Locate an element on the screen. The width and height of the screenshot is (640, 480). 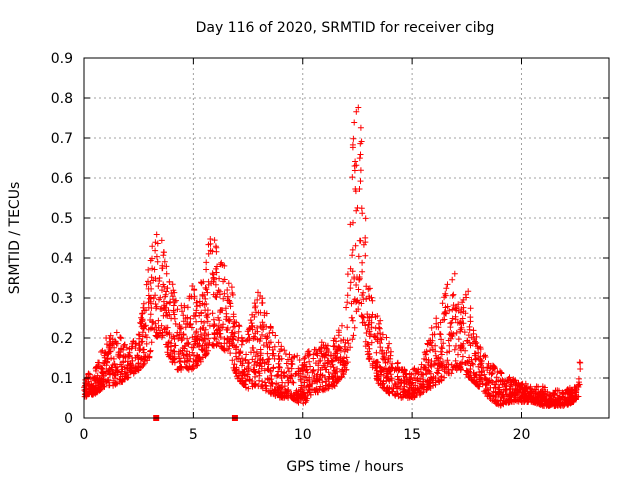
y-tick-label: 0.7 is located at coordinates (62, 139).